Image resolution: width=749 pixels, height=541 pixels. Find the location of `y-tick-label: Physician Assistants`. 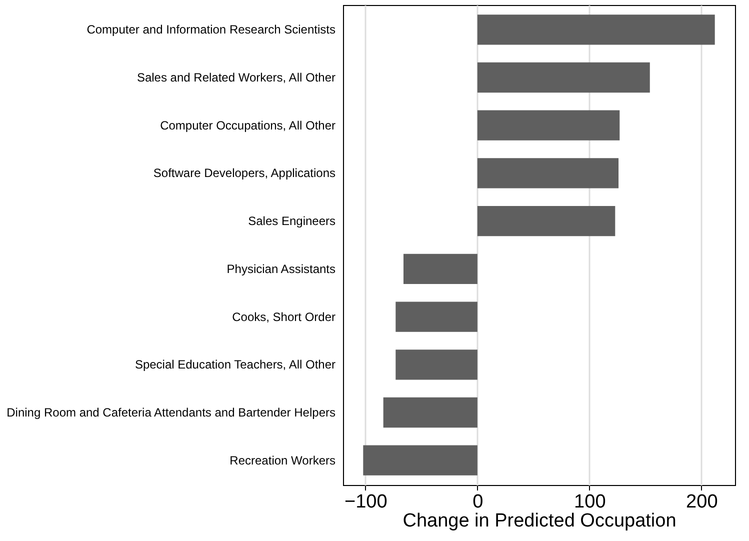

y-tick-label: Physician Assistants is located at coordinates (281, 269).